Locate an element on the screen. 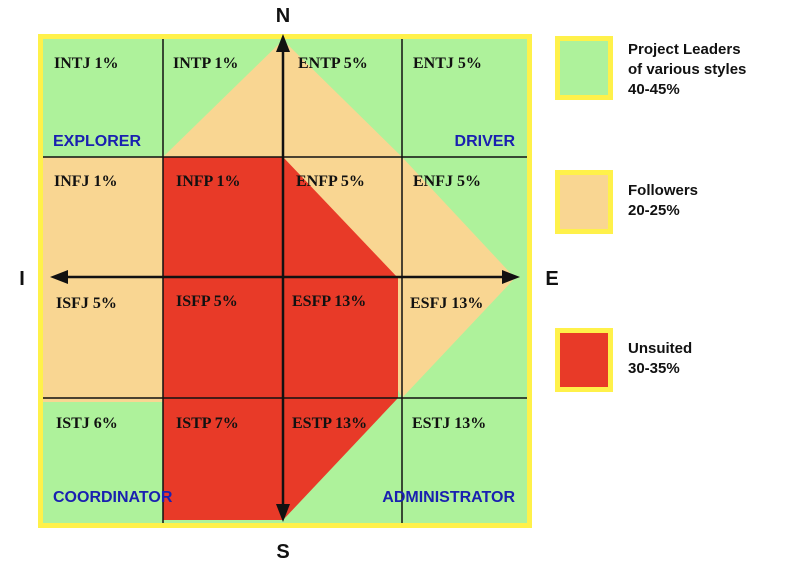 Image resolution: width=800 pixels, height=568 pixels. cell-entp: ENTP 5% is located at coordinates (333, 63).